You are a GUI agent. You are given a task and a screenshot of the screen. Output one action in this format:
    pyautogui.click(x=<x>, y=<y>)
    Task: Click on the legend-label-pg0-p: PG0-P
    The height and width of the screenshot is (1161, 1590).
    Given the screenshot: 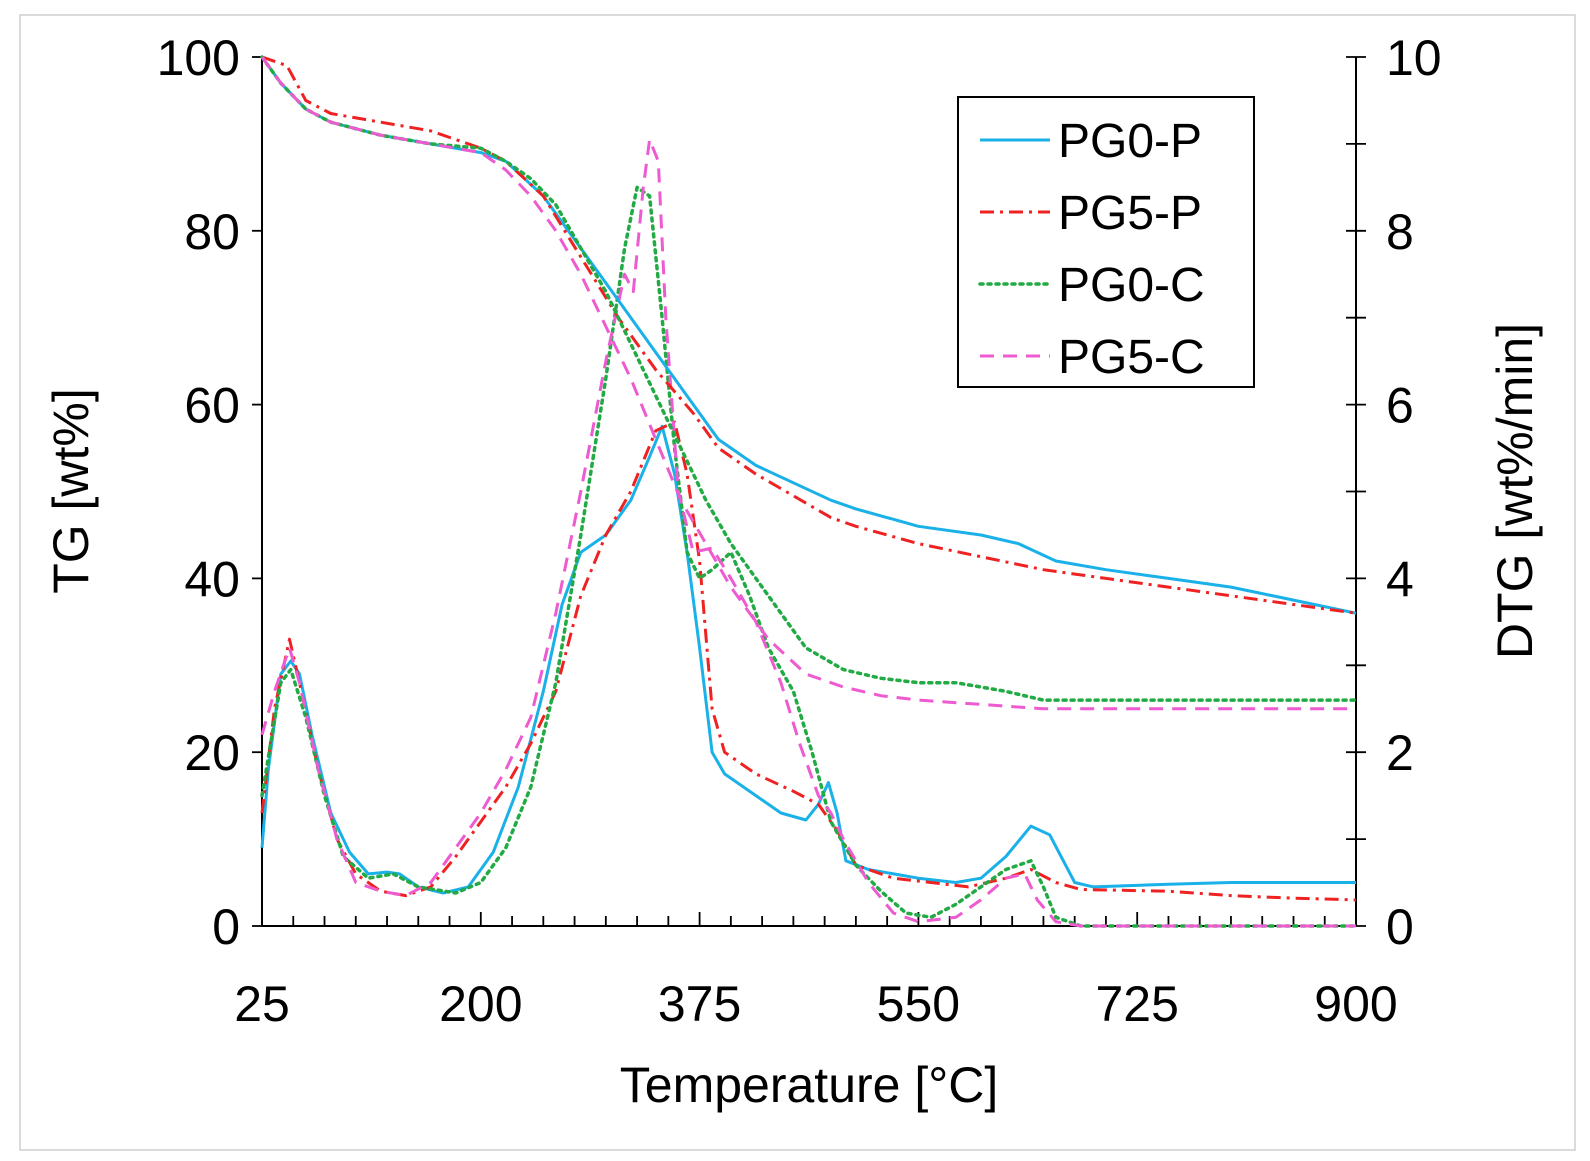 What is the action you would take?
    pyautogui.click(x=1130, y=141)
    